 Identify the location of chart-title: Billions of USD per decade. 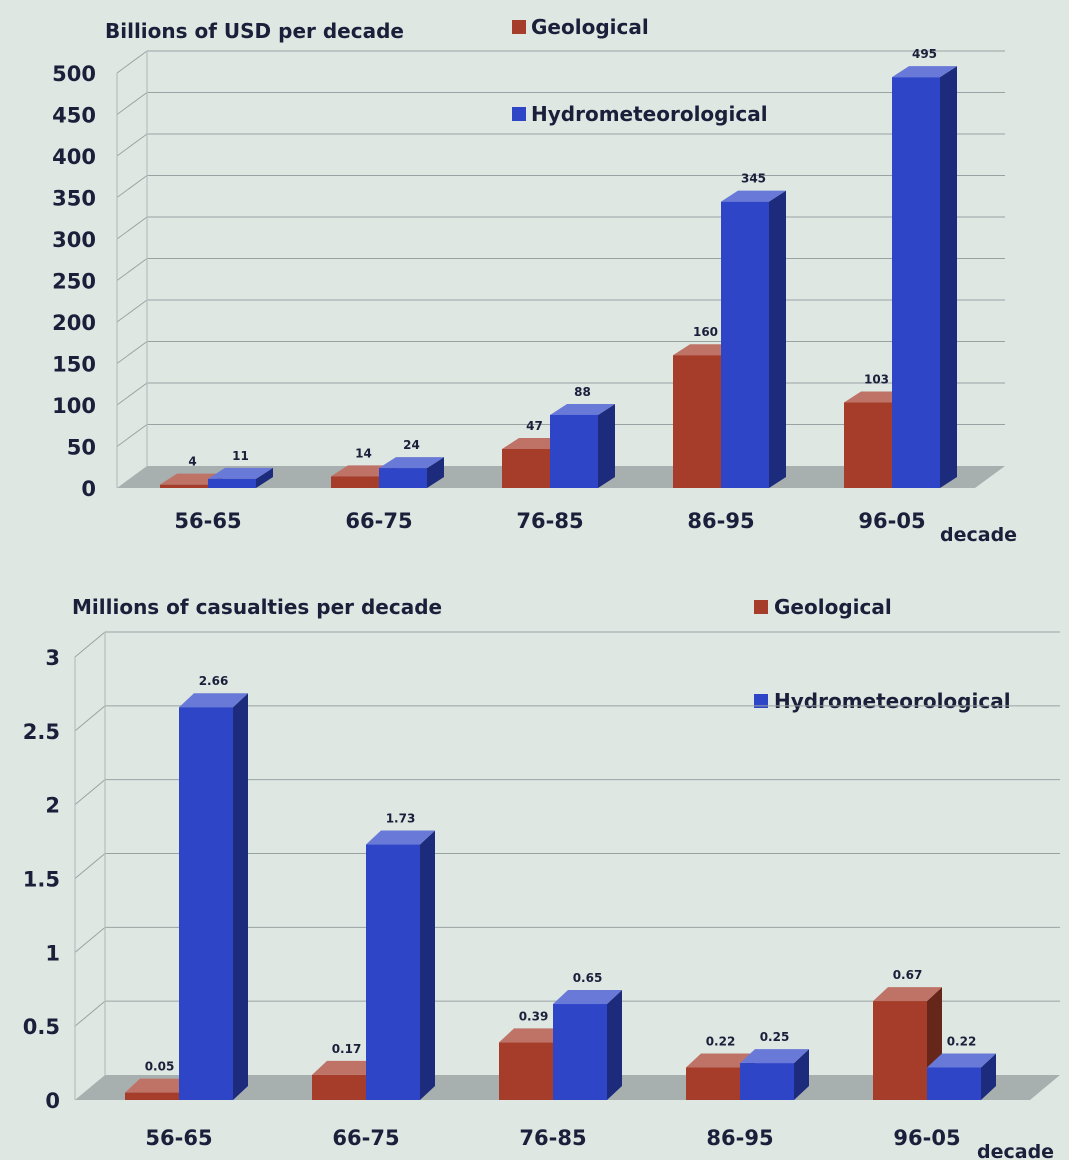
(254, 31).